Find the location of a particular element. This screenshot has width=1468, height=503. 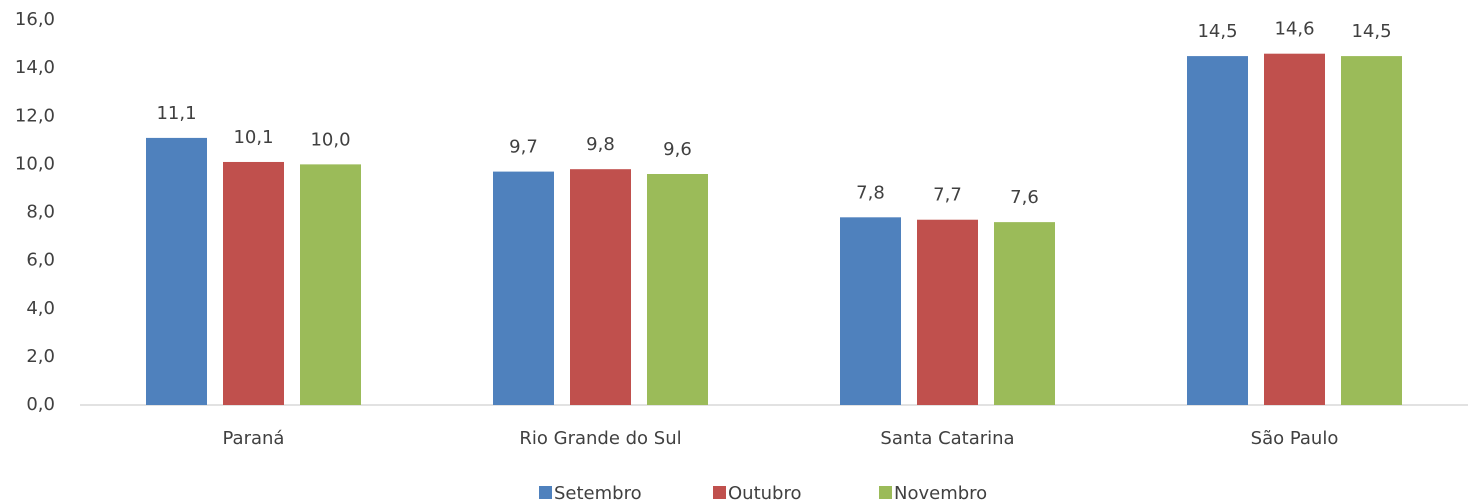

data-label: 9,8 is located at coordinates (600, 144).